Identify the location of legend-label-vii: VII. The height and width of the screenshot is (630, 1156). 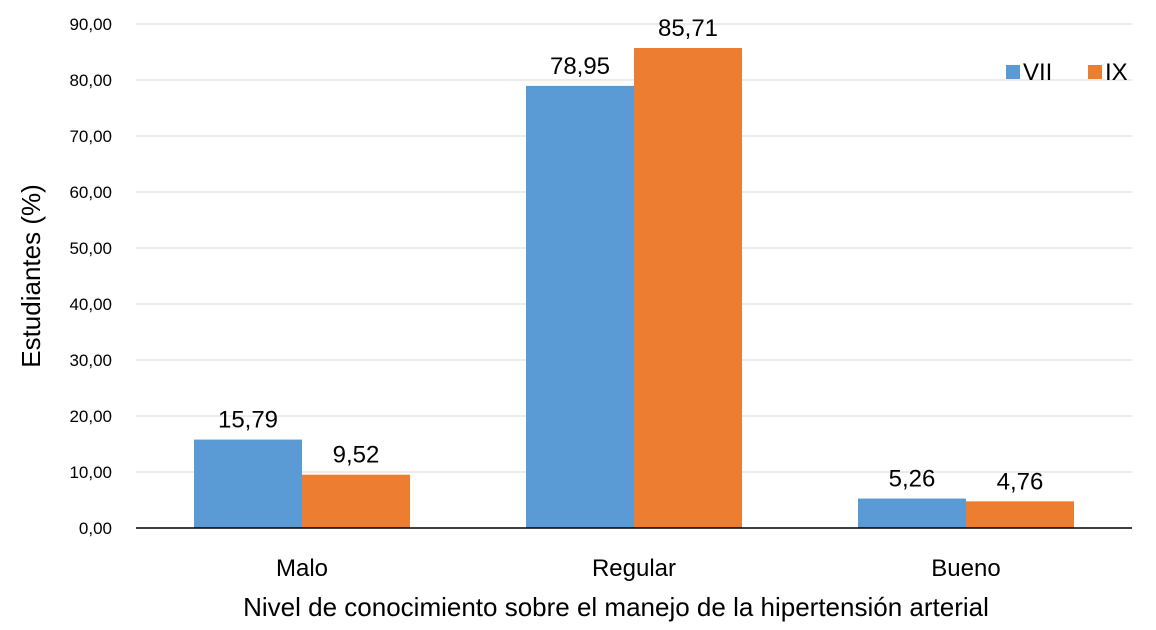
(1037, 72).